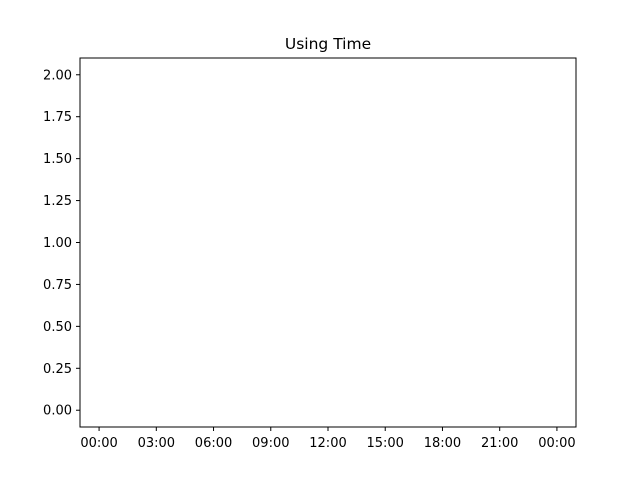 This screenshot has width=640, height=480. Describe the element at coordinates (327, 443) in the screenshot. I see `x-tick-label: 12:00` at that location.